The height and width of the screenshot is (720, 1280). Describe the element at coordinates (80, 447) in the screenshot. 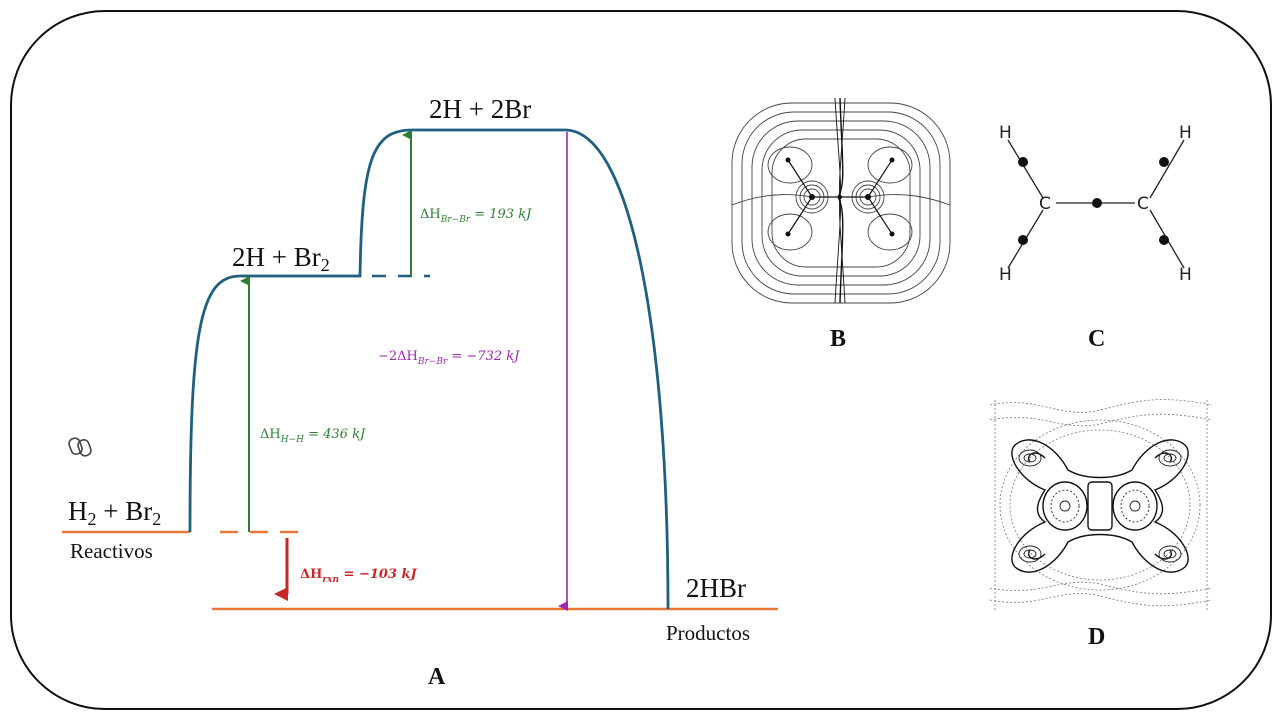

I see `copilot-icon` at that location.